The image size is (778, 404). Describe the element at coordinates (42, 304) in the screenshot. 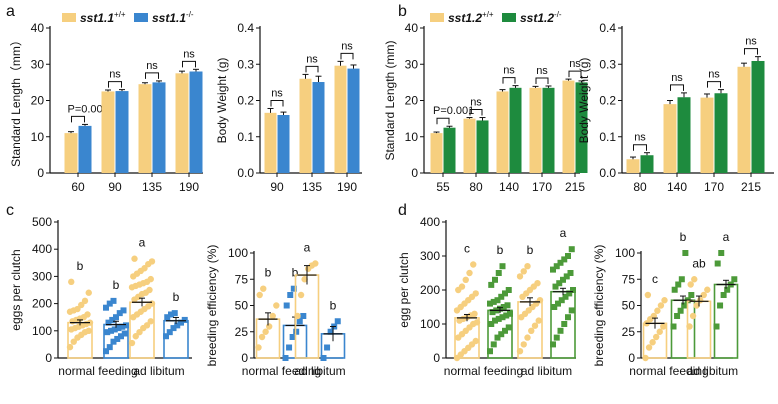

I see `chart-c1-ytick-label: 200` at that location.